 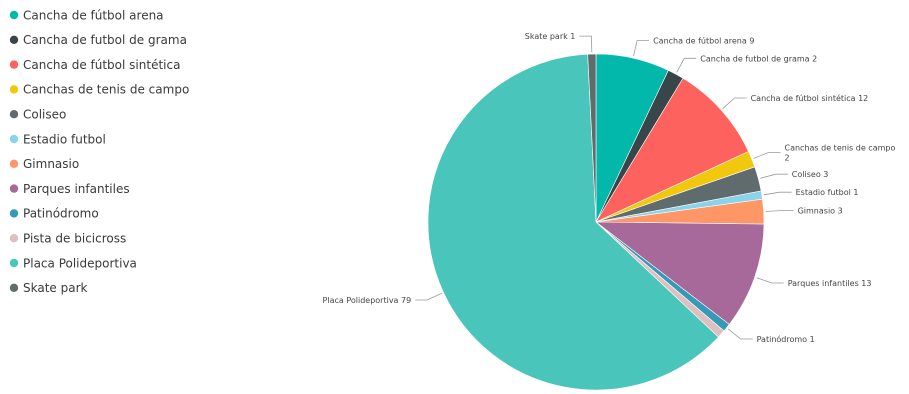 I want to click on leader-patinodromo, so click(x=740, y=334).